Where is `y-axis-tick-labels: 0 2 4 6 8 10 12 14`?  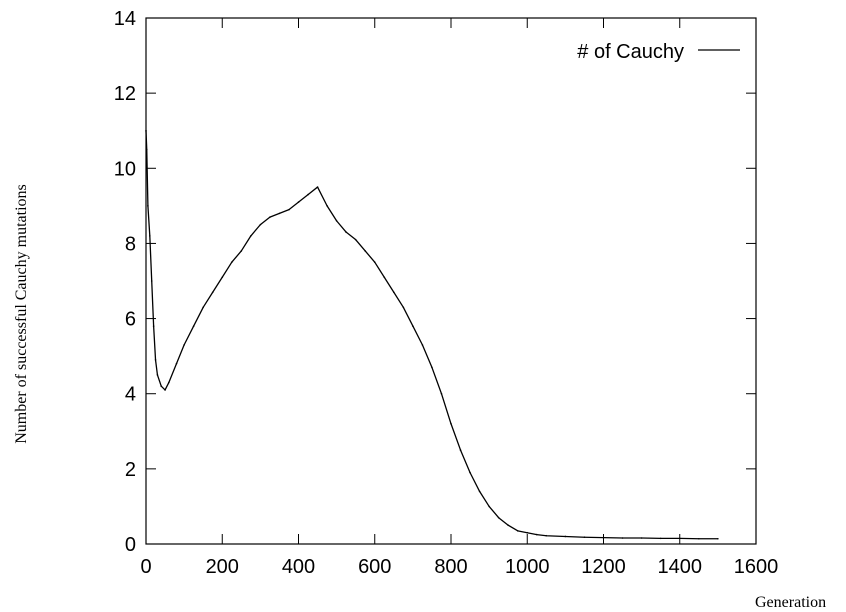
y-axis-tick-labels: 0 2 4 6 8 10 12 14 is located at coordinates (125, 282).